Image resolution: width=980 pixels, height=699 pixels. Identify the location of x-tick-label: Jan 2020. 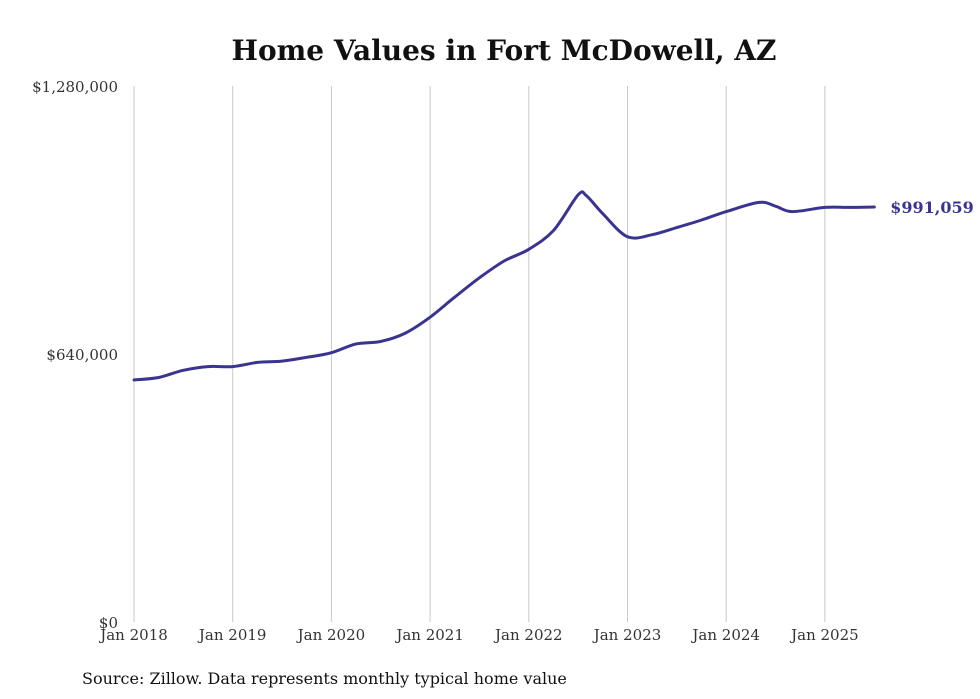
(331, 635).